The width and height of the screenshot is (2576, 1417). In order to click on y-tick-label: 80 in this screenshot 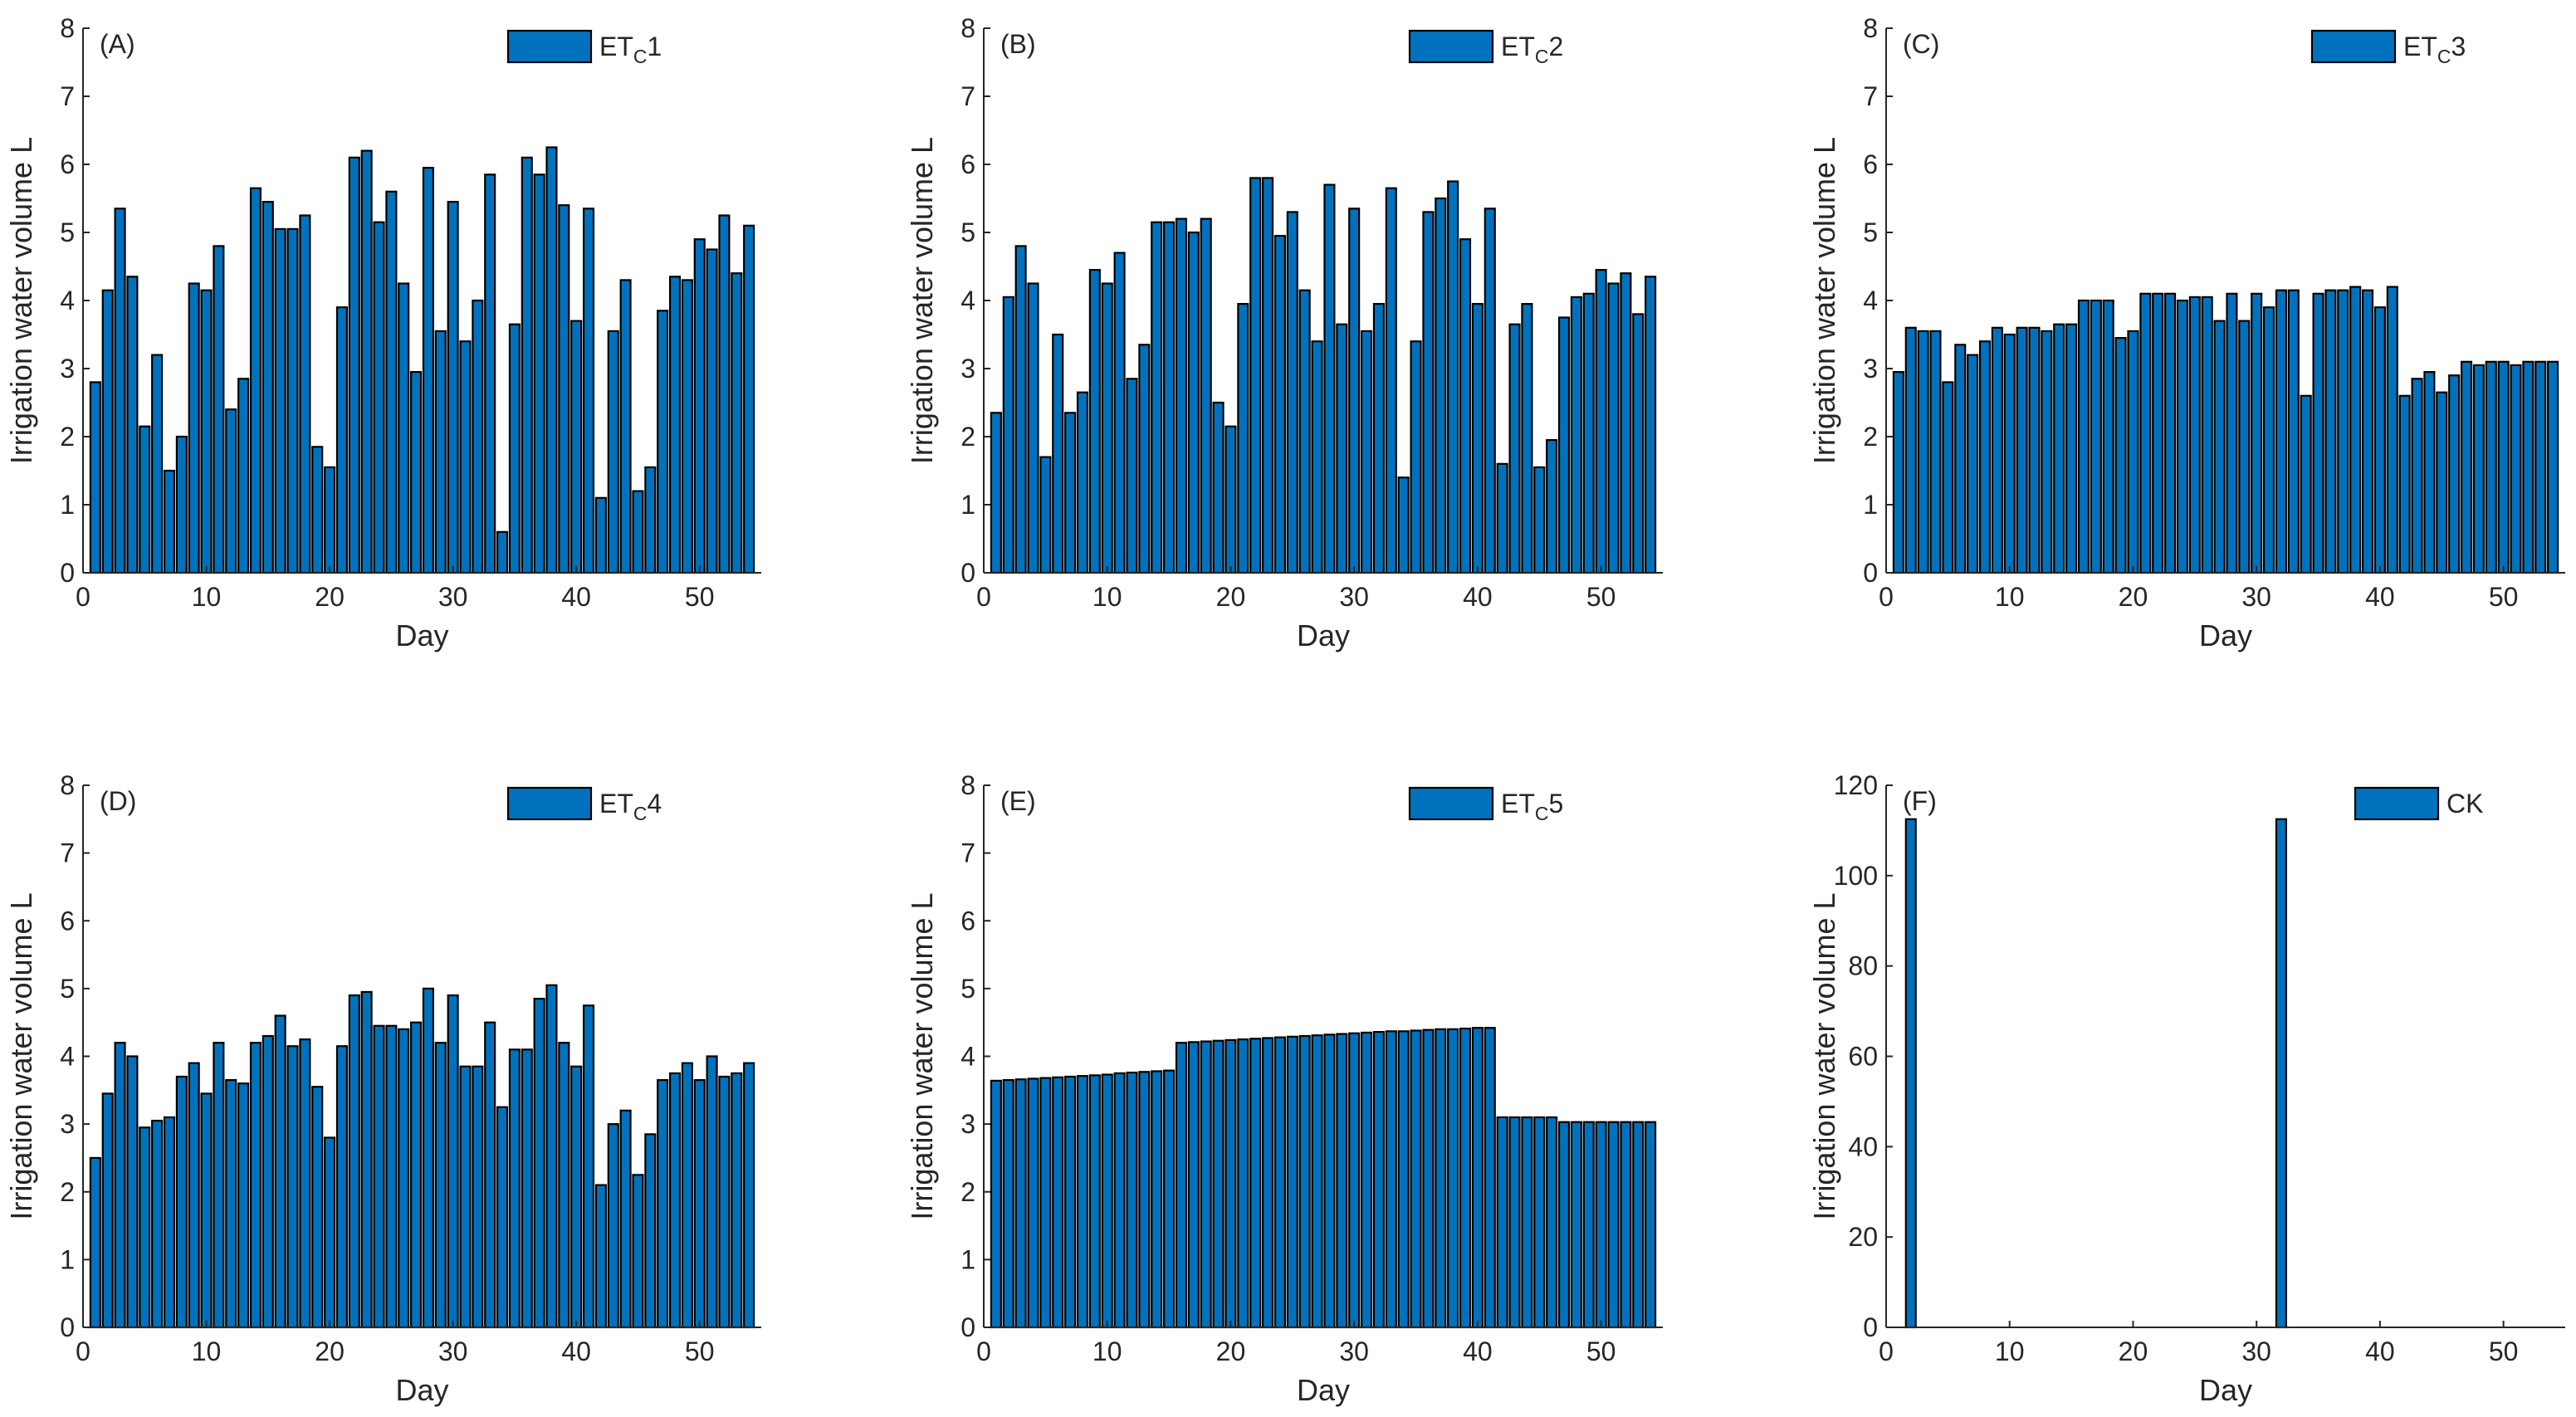, I will do `click(1863, 966)`.